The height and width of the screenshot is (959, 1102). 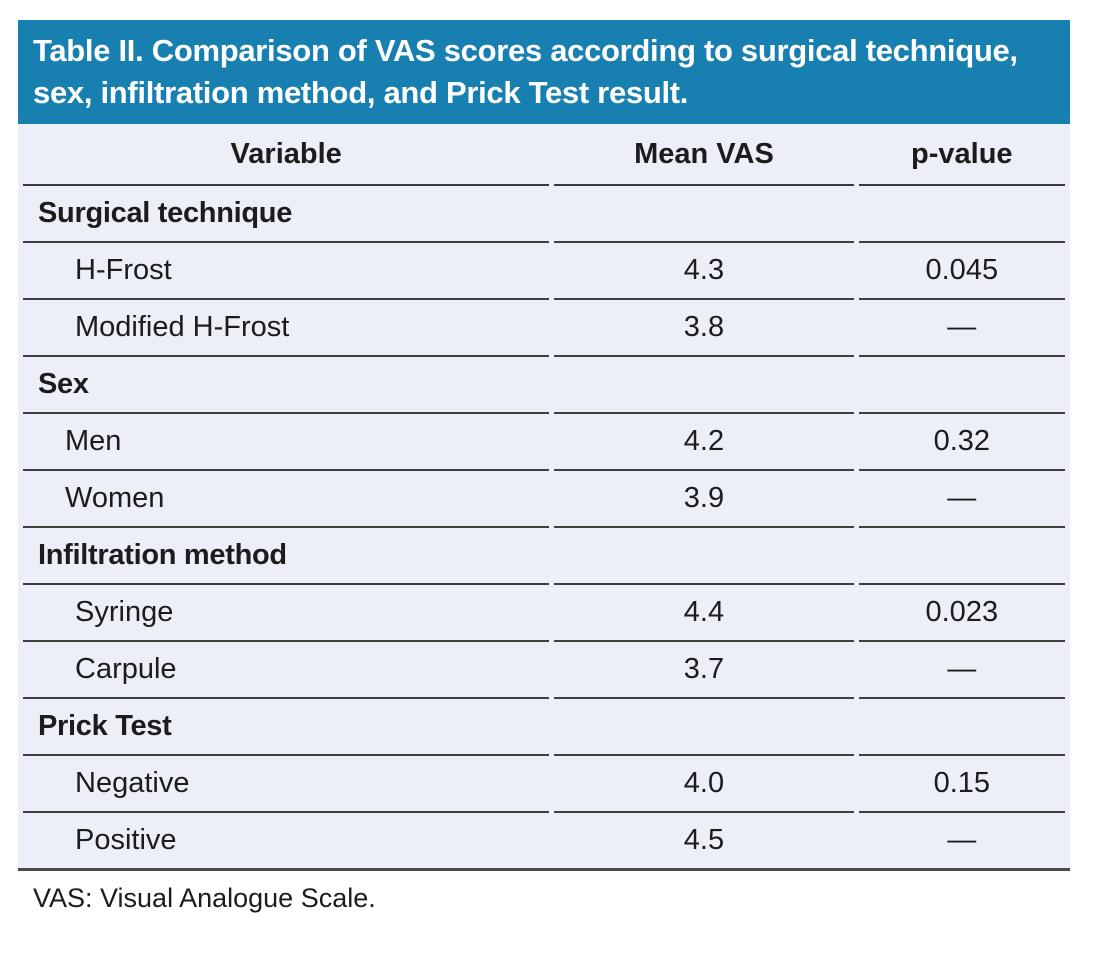 What do you see at coordinates (961, 784) in the screenshot?
I see `cell-p-value: 0.15` at bounding box center [961, 784].